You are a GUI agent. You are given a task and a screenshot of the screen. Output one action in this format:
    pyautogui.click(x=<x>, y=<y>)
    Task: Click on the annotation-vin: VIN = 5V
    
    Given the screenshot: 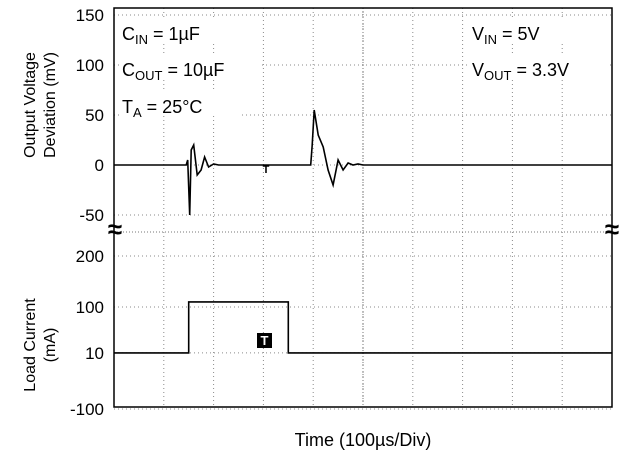 What is the action you would take?
    pyautogui.click(x=520, y=33)
    